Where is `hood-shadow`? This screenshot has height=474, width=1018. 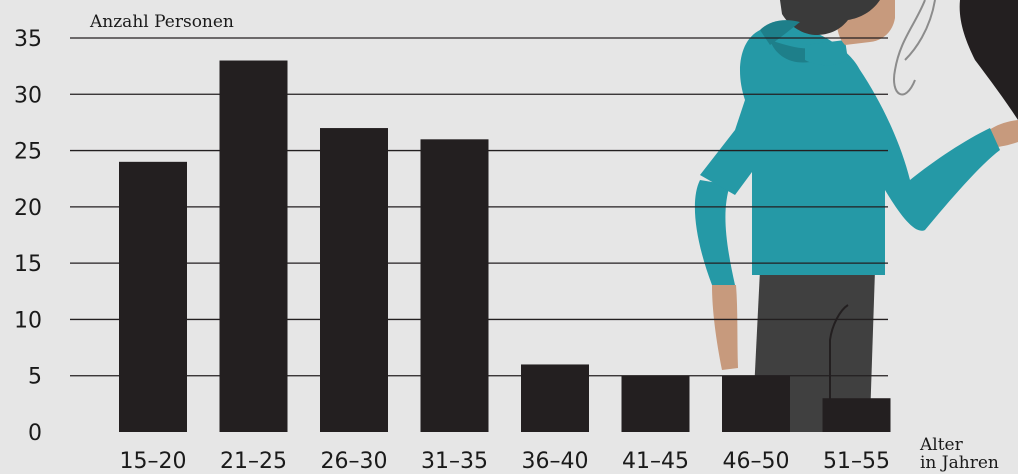 hood-shadow is located at coordinates (792, 51).